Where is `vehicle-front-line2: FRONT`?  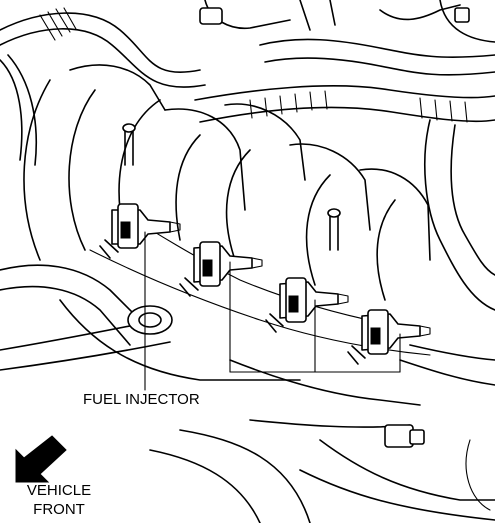 vehicle-front-line2: FRONT is located at coordinates (59, 509).